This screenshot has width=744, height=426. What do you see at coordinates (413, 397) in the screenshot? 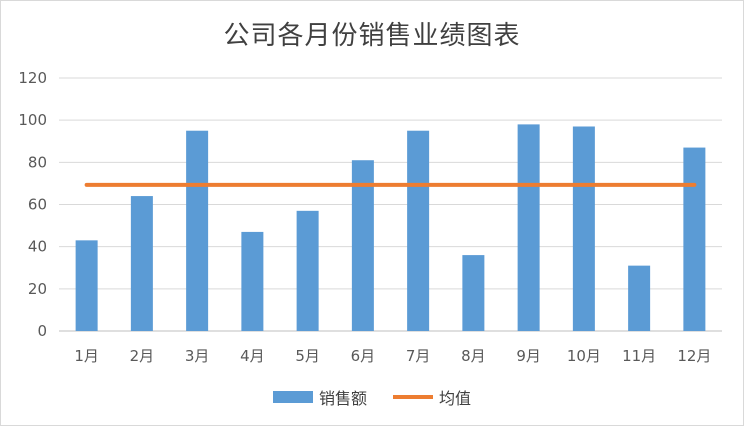
I see `legend-swatch-average` at bounding box center [413, 397].